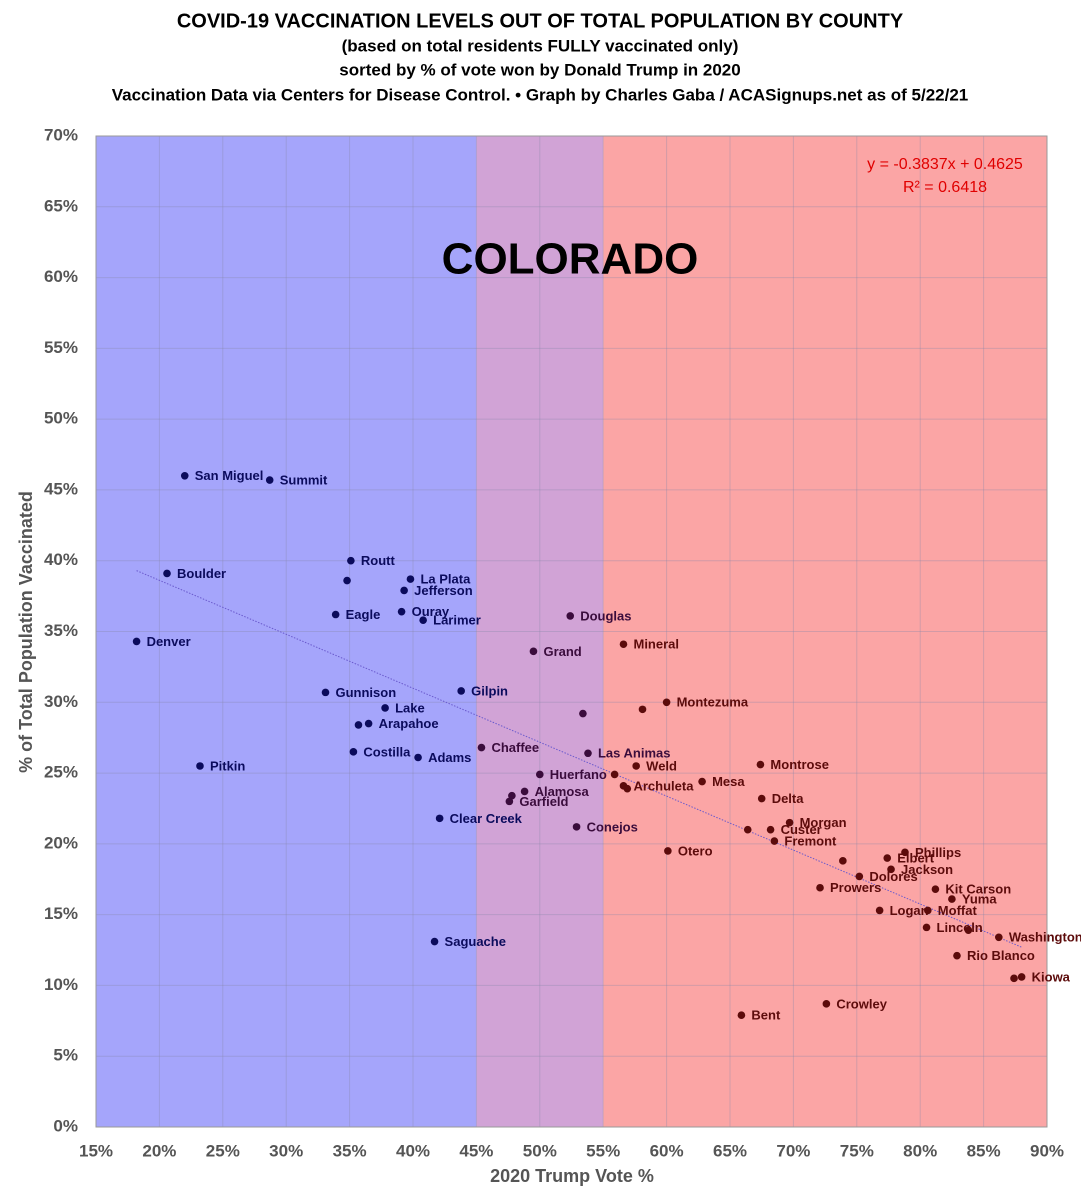 Image resolution: width=1081 pixels, height=1200 pixels. What do you see at coordinates (61, 630) in the screenshot?
I see `y-tick-label: 35%` at bounding box center [61, 630].